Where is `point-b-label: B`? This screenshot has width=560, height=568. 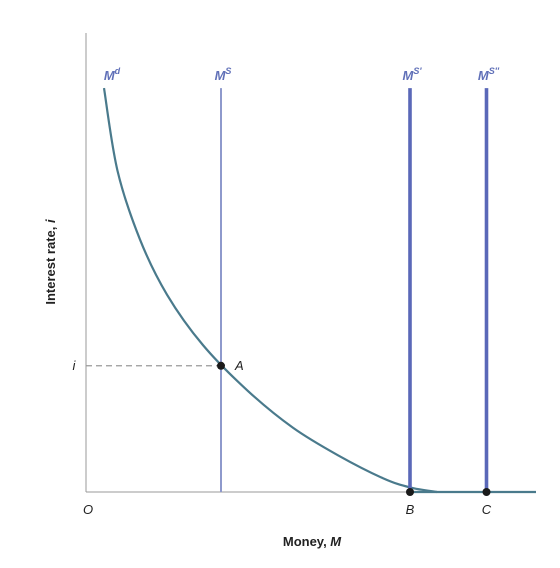
point-b-label: B is located at coordinates (410, 509).